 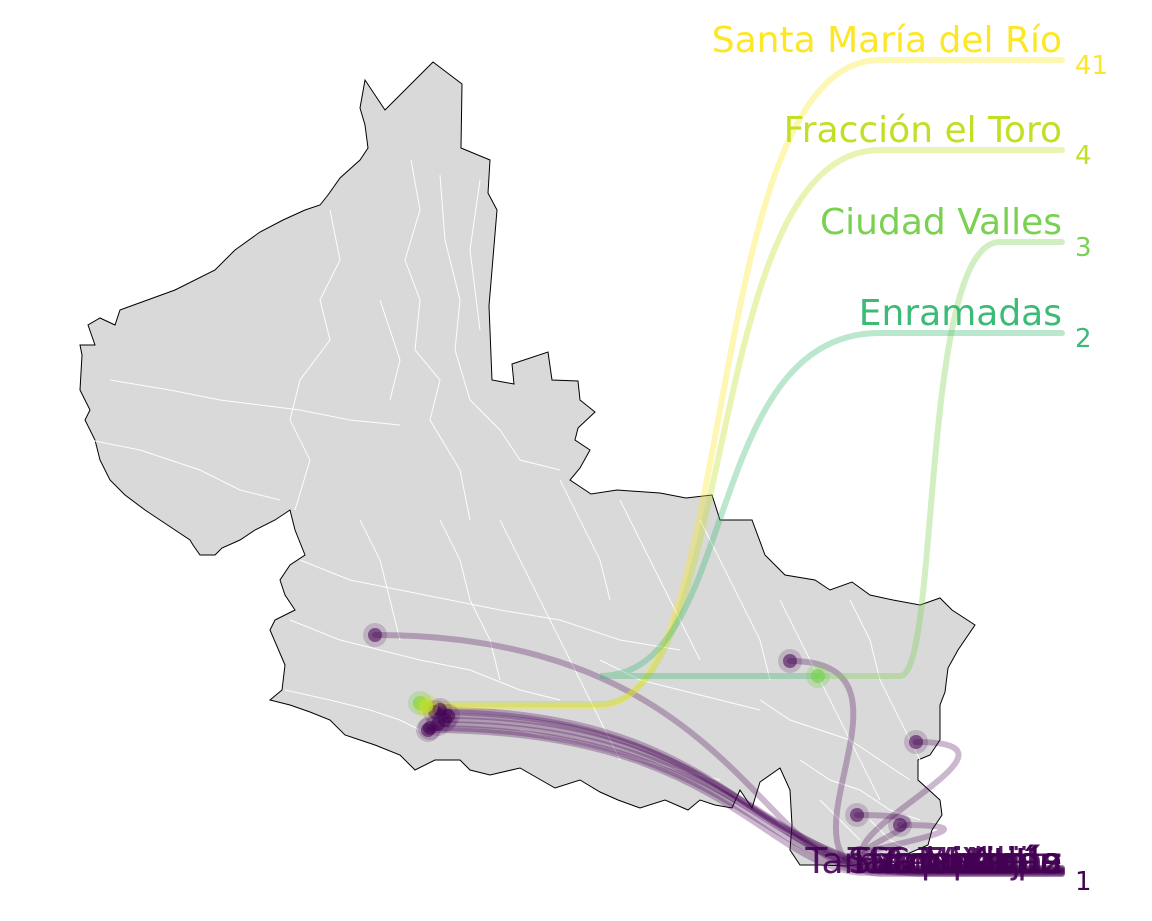 What do you see at coordinates (1083, 156) in the screenshot?
I see `destination-count: 4` at bounding box center [1083, 156].